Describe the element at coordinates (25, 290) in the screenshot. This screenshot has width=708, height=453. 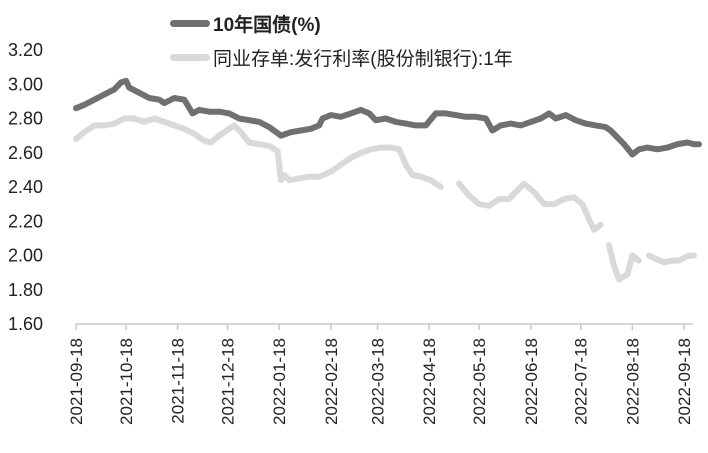
I see `y-tick-label: 1.80` at that location.